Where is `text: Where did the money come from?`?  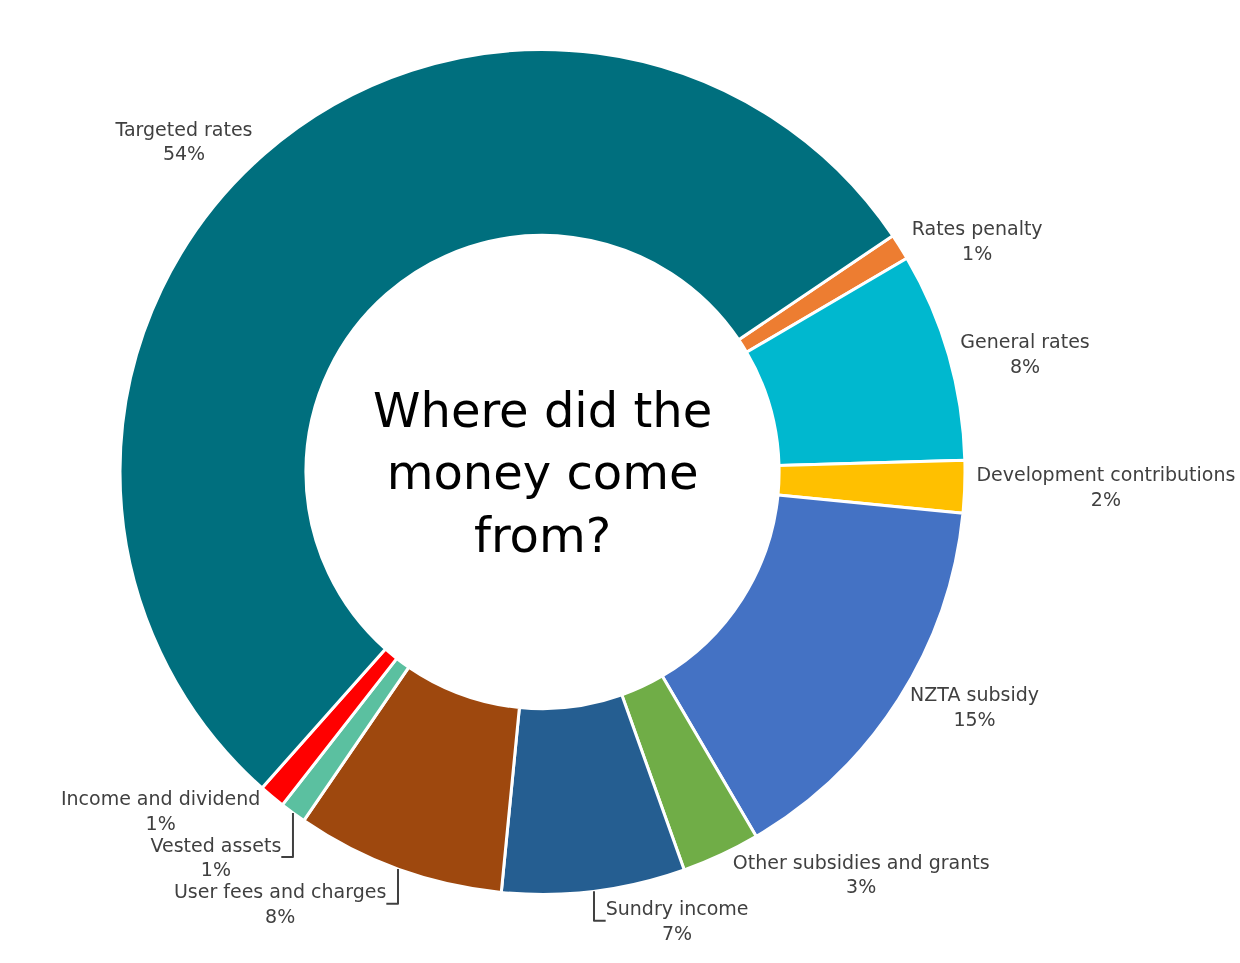 text: Where did the money come from? is located at coordinates (543, 472).